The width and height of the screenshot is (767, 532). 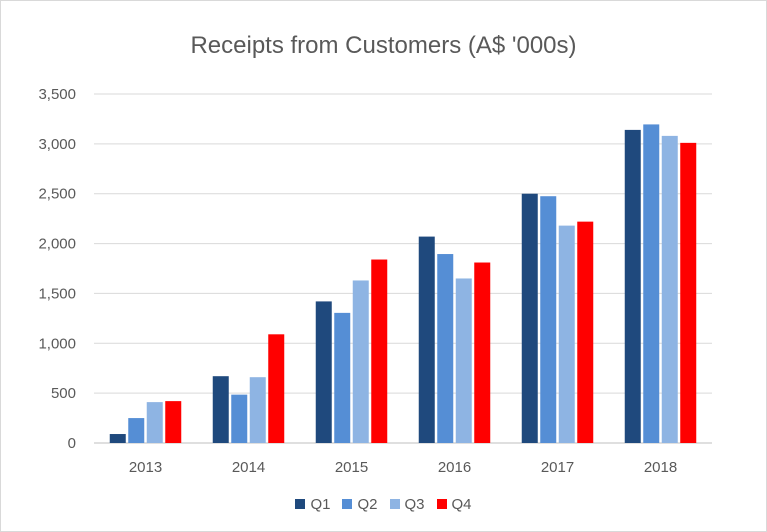 What do you see at coordinates (651, 284) in the screenshot?
I see `bar-q2-2018` at bounding box center [651, 284].